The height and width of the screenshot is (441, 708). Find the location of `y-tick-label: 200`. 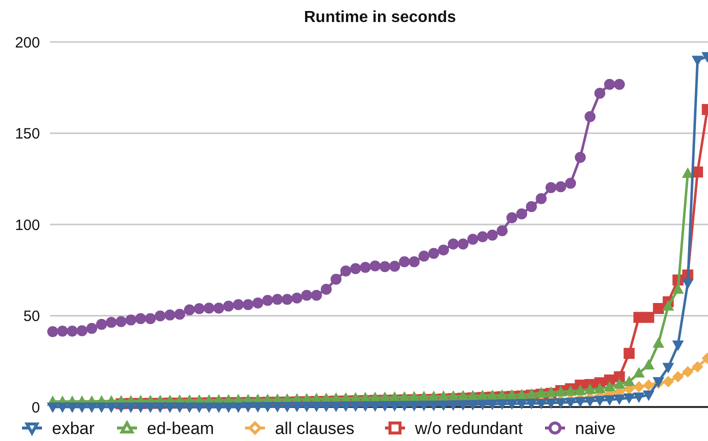

y-tick-label: 200 is located at coordinates (27, 43).